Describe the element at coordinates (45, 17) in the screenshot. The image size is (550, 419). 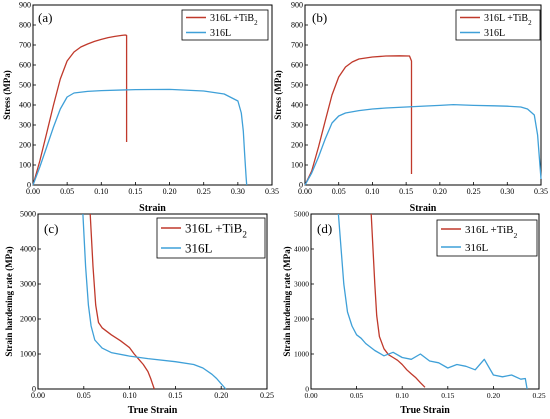
I see `panel-label: (a)` at that location.